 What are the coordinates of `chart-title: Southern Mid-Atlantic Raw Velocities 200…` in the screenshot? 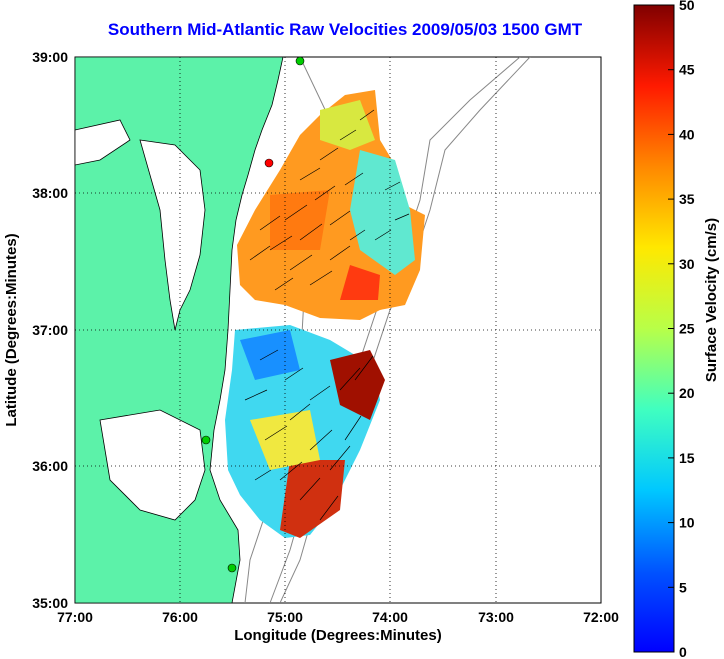 It's located at (345, 29).